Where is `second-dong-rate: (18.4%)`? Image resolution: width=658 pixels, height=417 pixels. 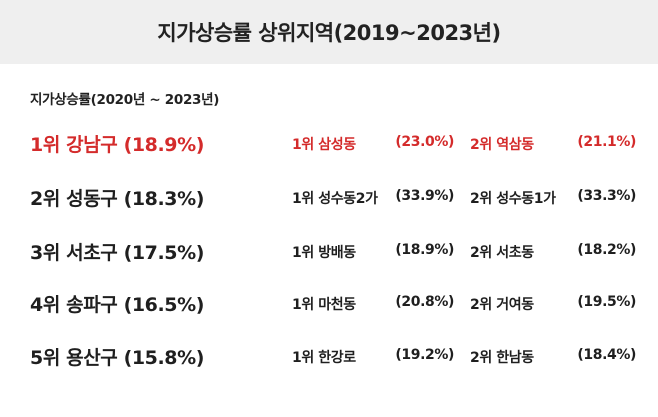
second-dong-rate: (18.4%) is located at coordinates (606, 355).